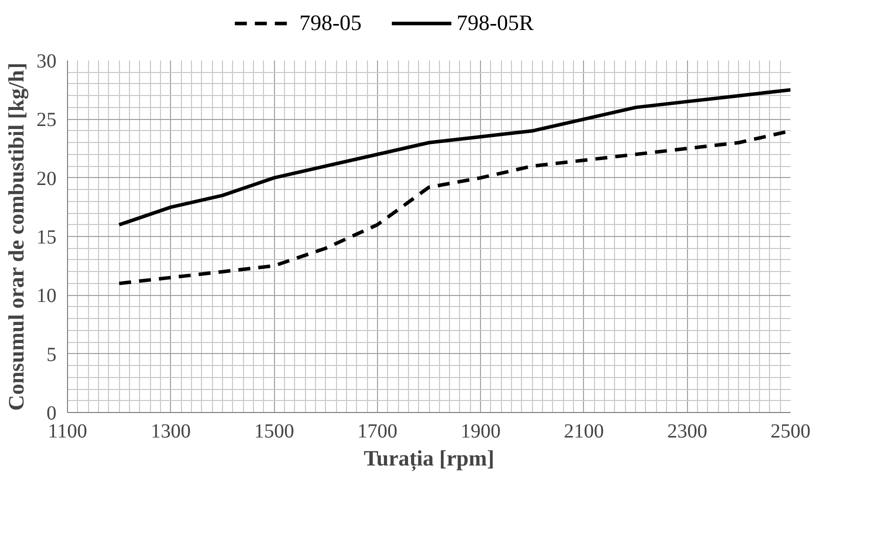 The height and width of the screenshot is (533, 881). Describe the element at coordinates (46, 296) in the screenshot. I see `y-tick-label: 10` at that location.